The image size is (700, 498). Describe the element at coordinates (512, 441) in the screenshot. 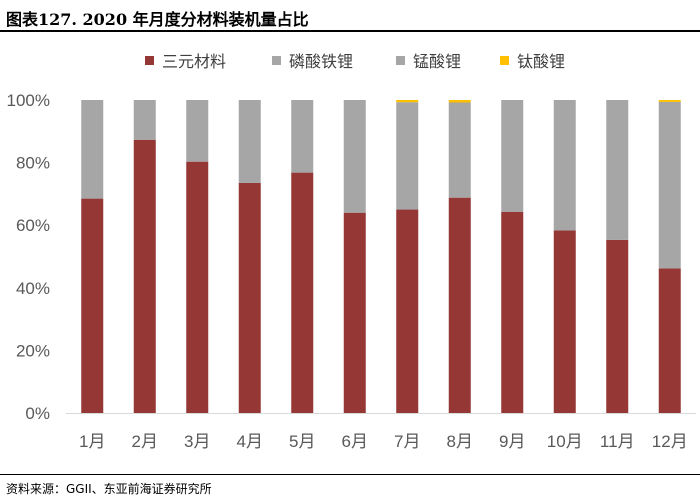

I see `x-tick-label: 9月` at that location.